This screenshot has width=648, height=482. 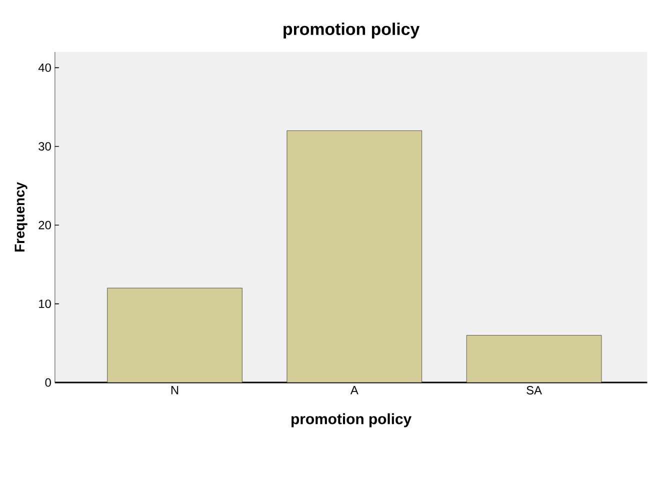 What do you see at coordinates (174, 390) in the screenshot?
I see `x-tick-label: N` at bounding box center [174, 390].